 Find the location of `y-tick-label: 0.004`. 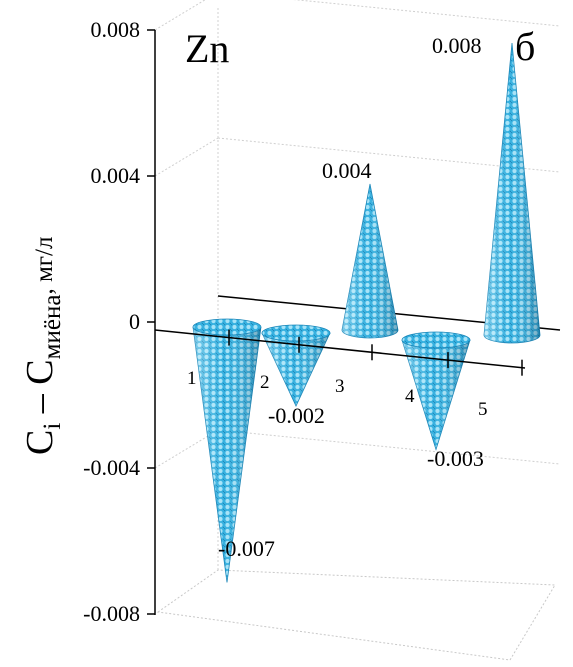

y-tick-label: 0.004 is located at coordinates (116, 175).